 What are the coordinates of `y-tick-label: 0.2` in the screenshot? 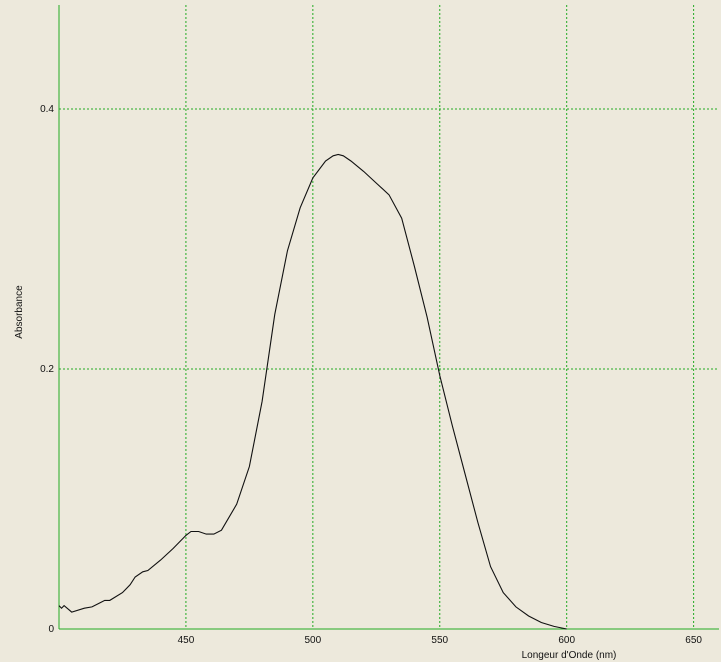 It's located at (47, 369).